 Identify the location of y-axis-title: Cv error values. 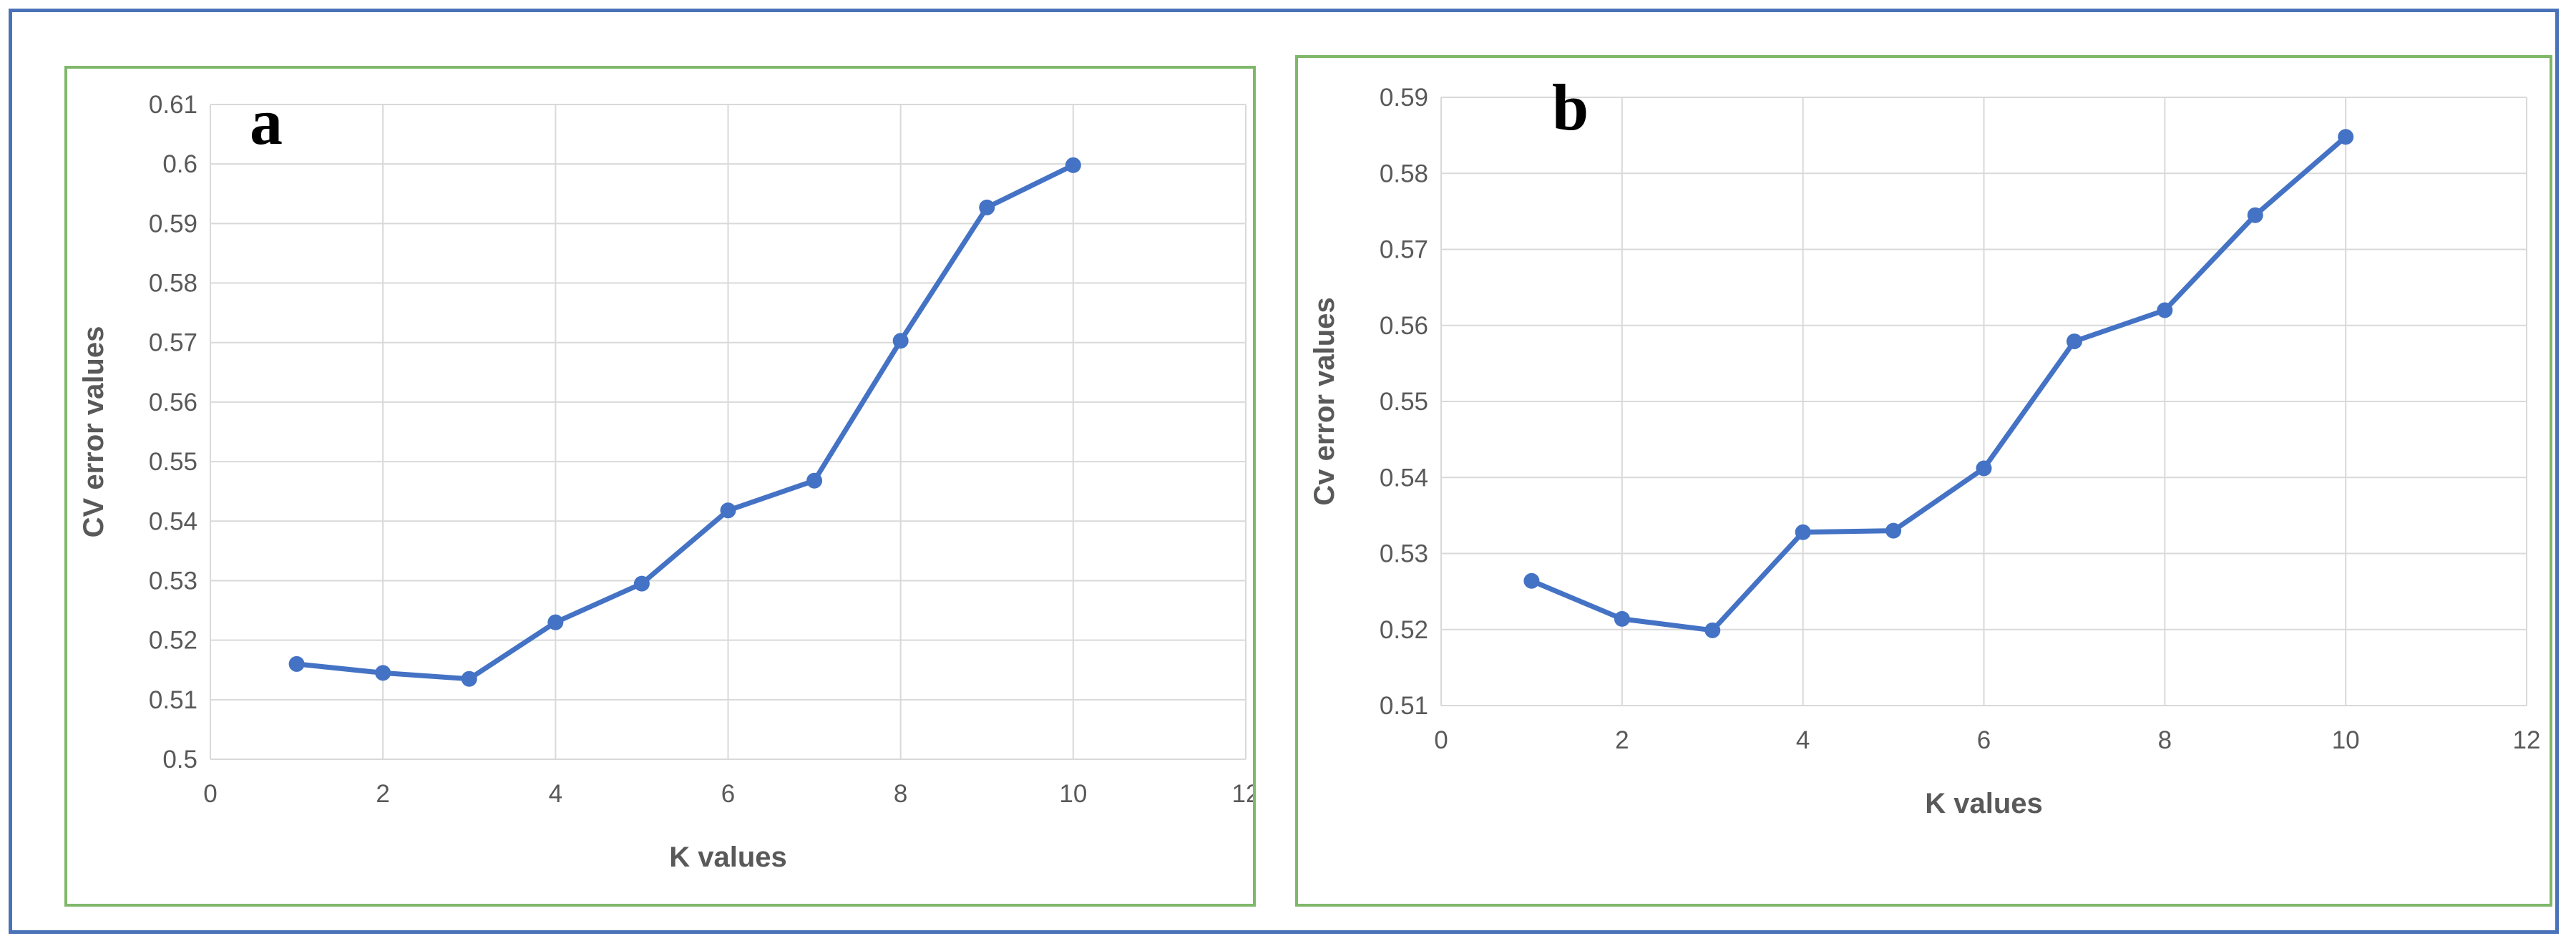
(1324, 401).